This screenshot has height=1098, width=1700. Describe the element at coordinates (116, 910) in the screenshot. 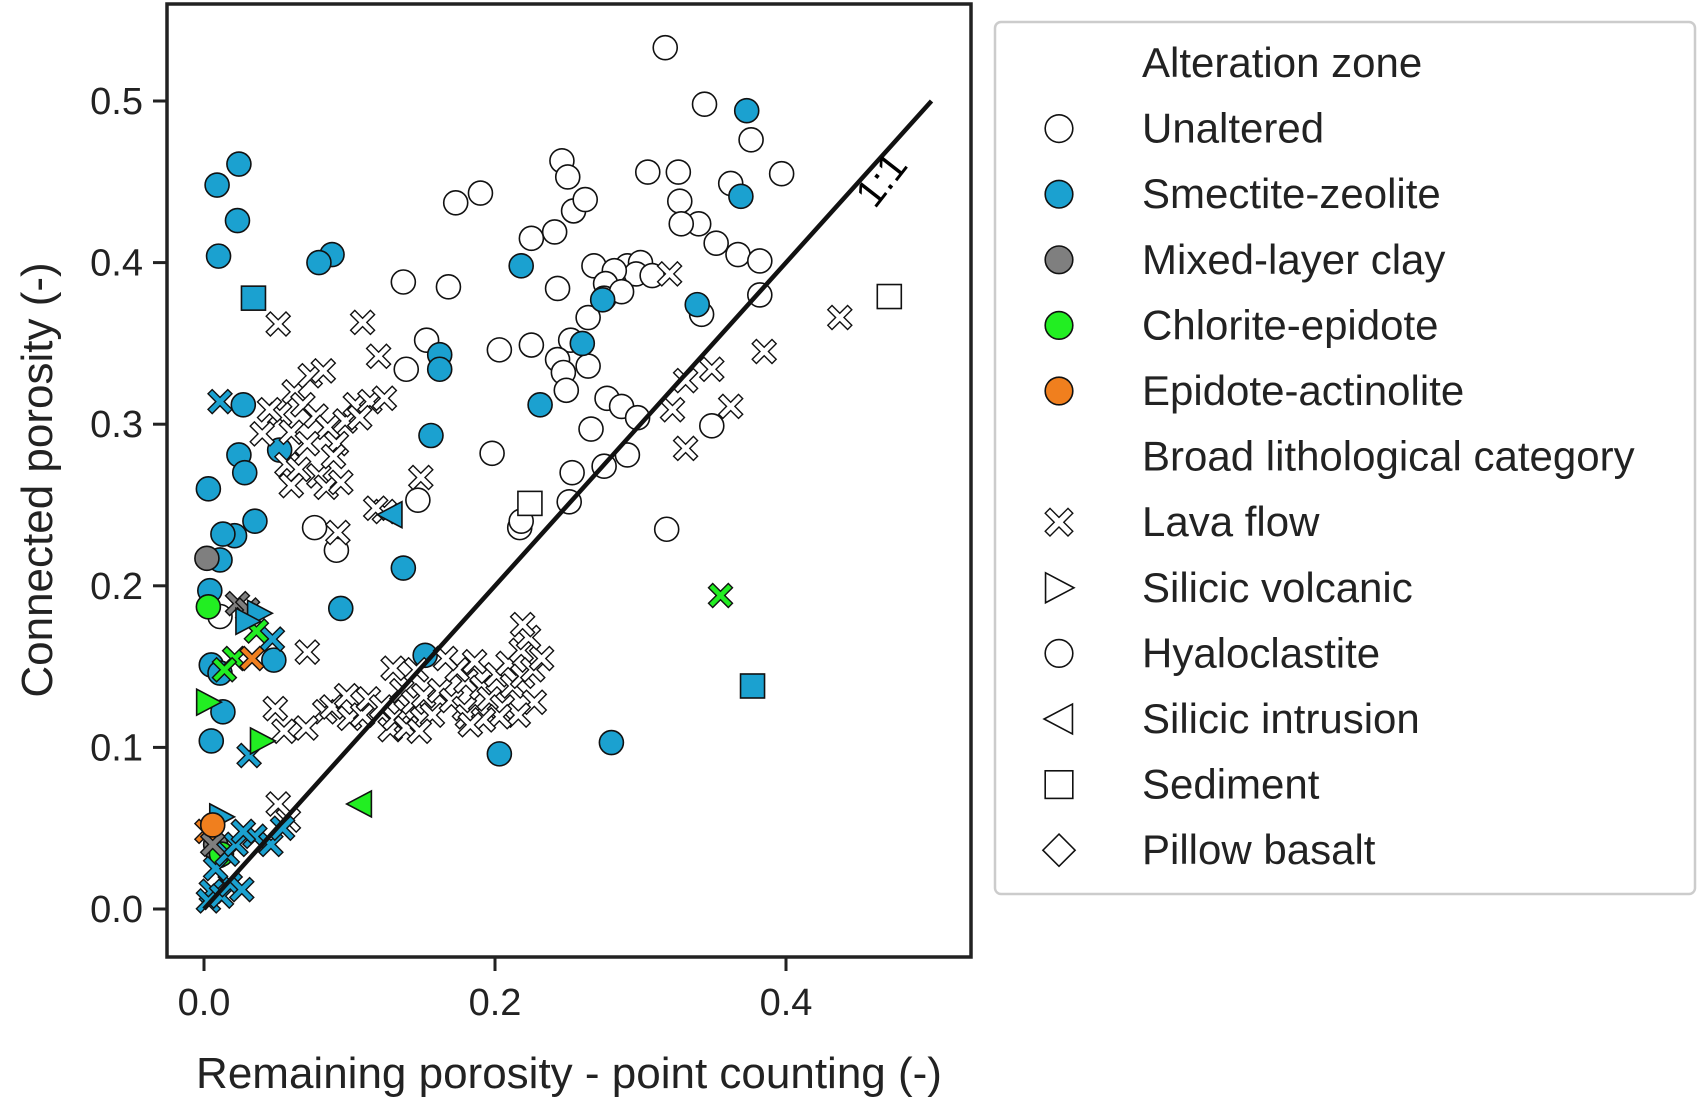

I see `y-tick-label: 0.0` at that location.